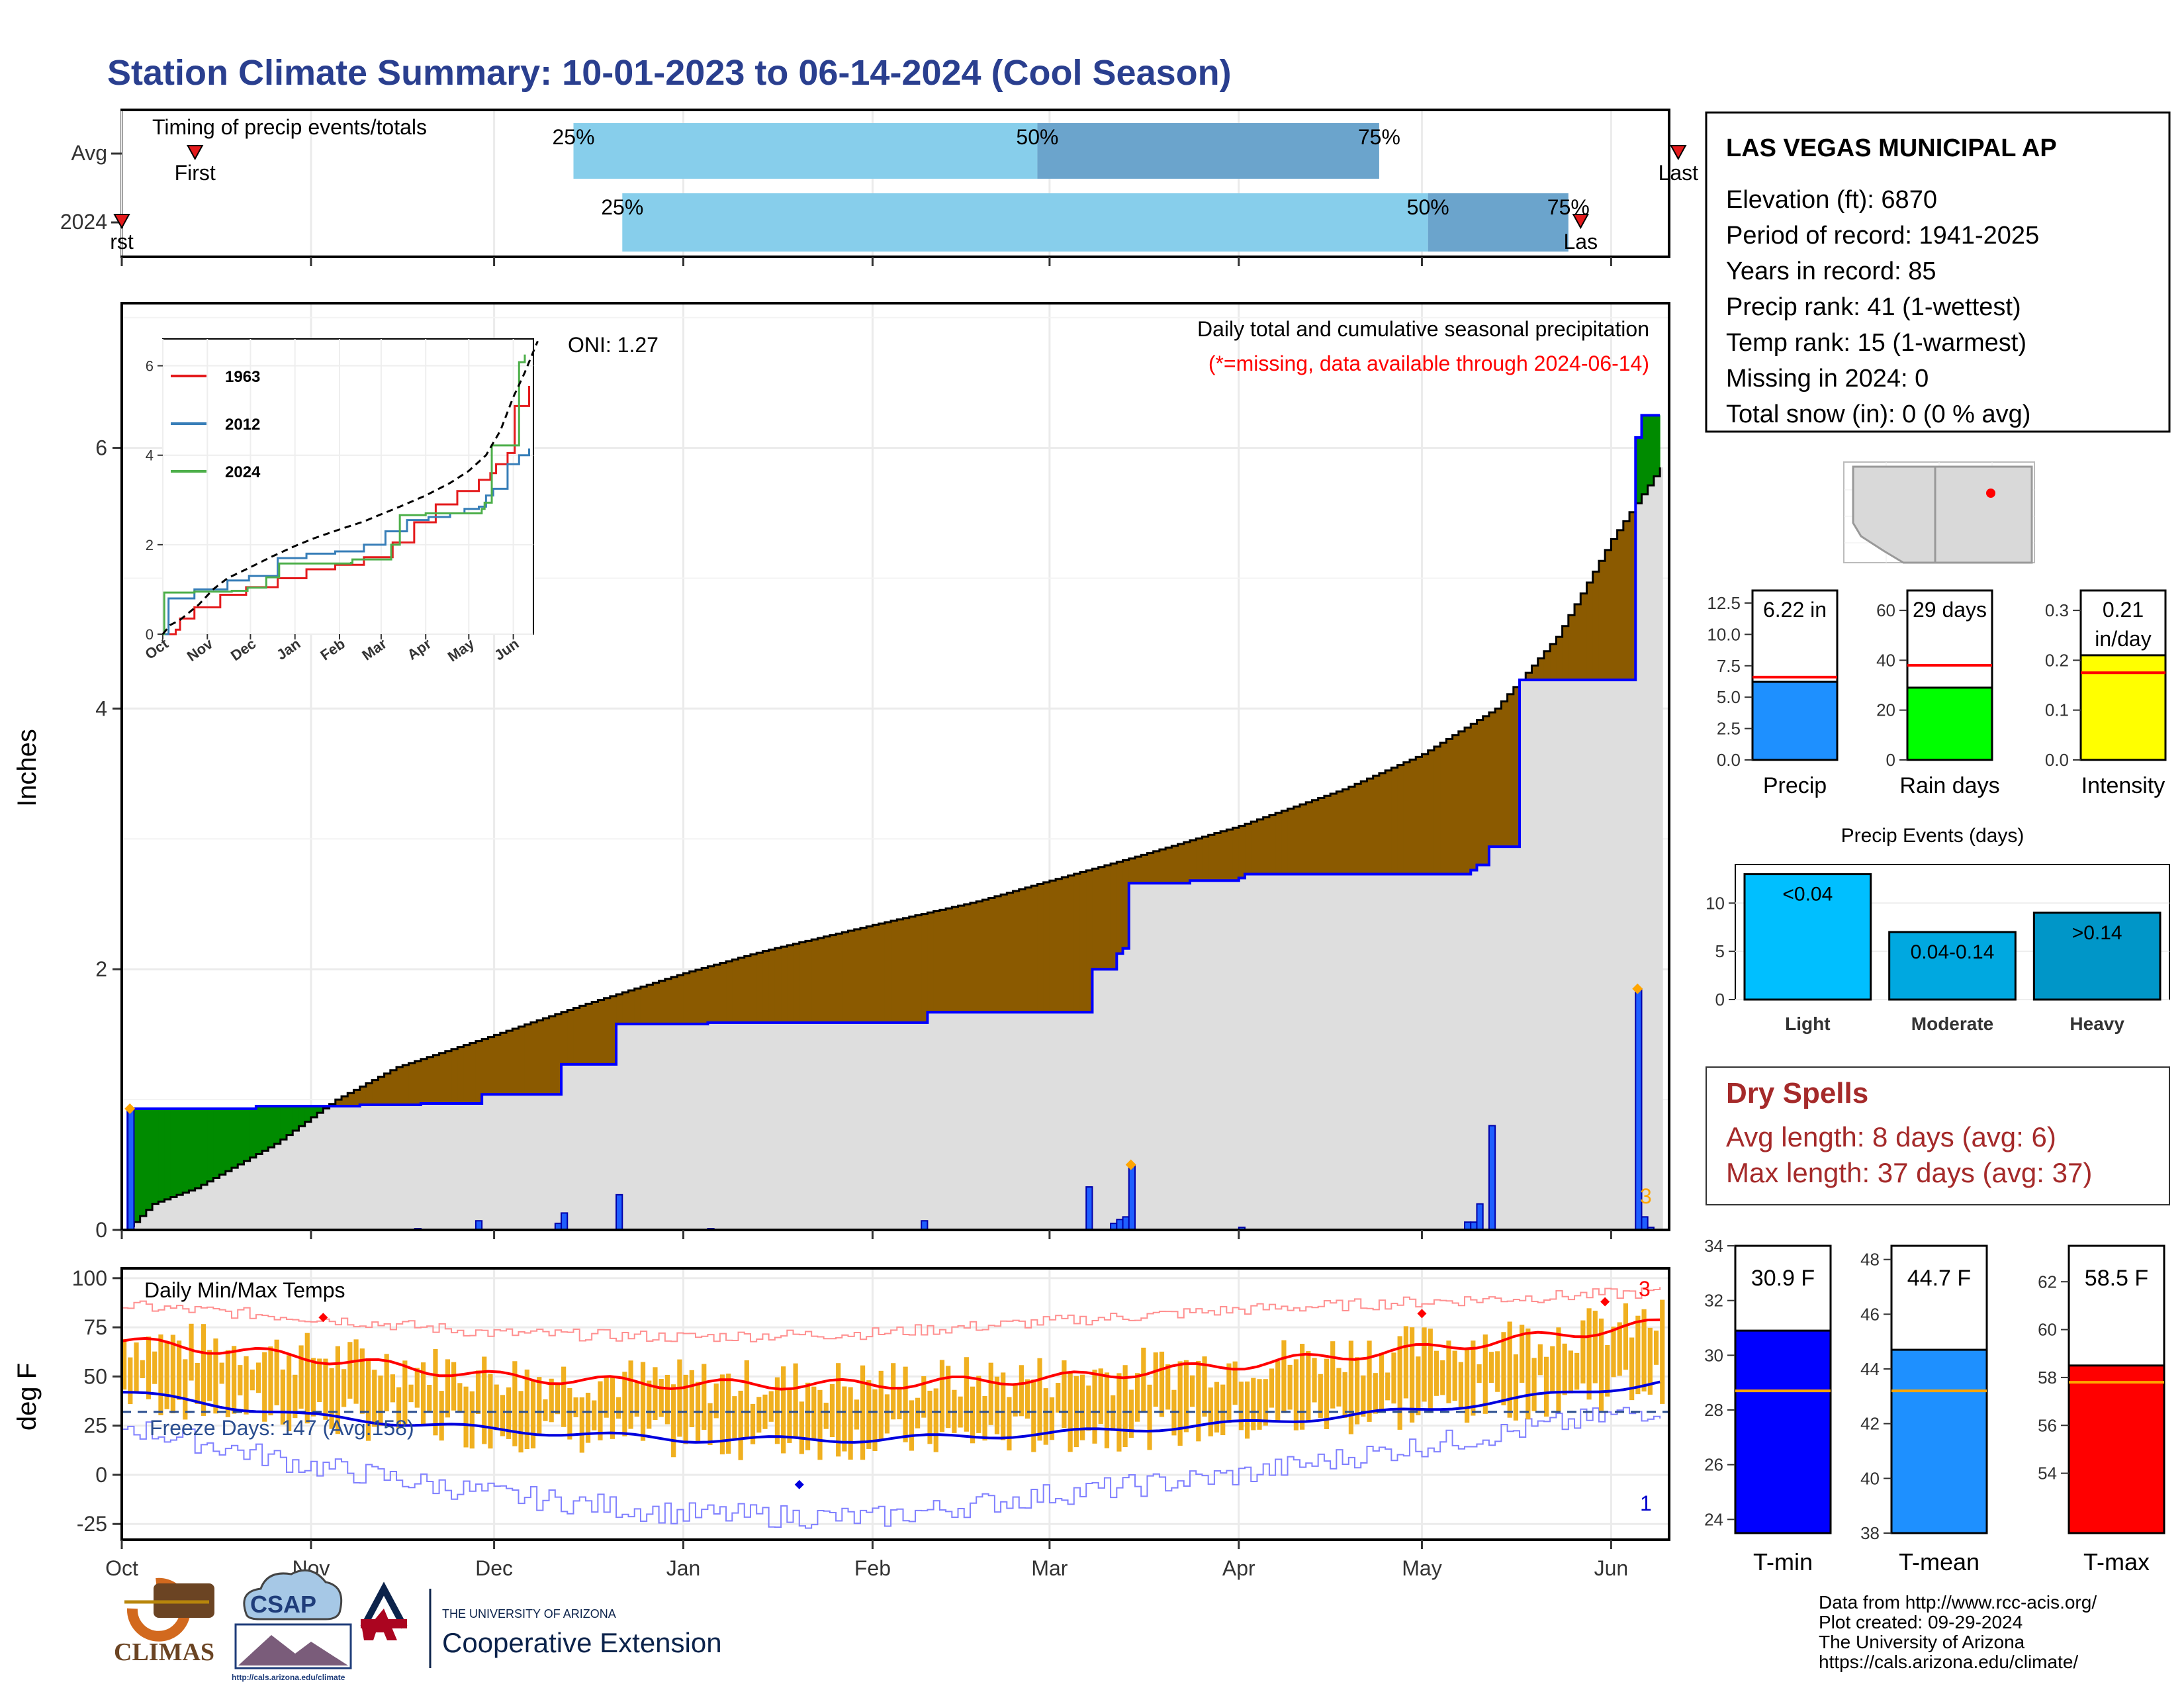  I want to click on timing-row-label: 2024, so click(83, 222).